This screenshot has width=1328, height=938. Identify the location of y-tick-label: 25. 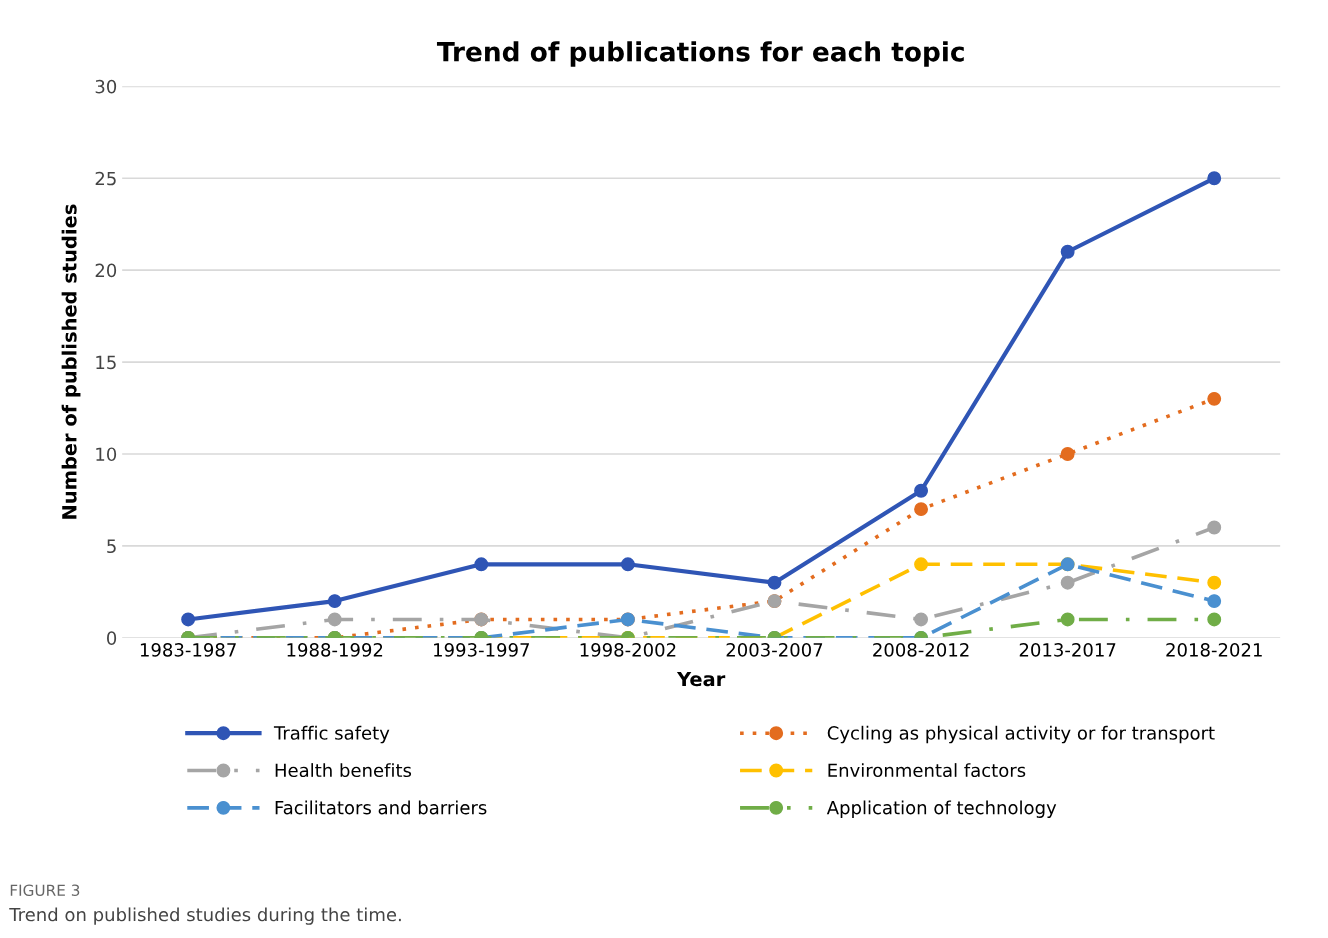
(105, 178).